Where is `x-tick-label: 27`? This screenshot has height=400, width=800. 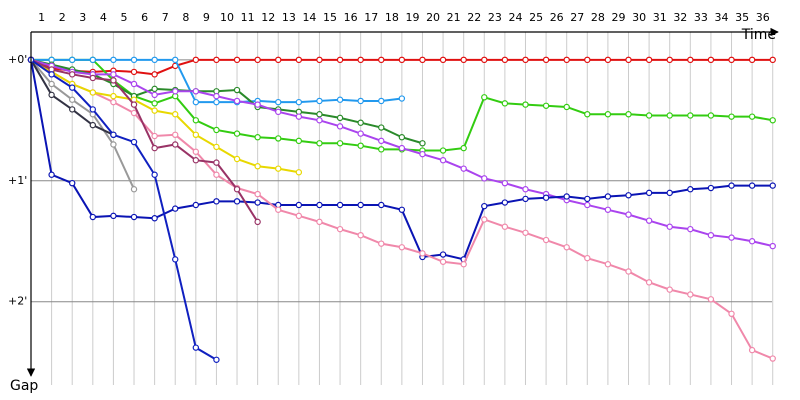 x-tick-label: 27 is located at coordinates (577, 17).